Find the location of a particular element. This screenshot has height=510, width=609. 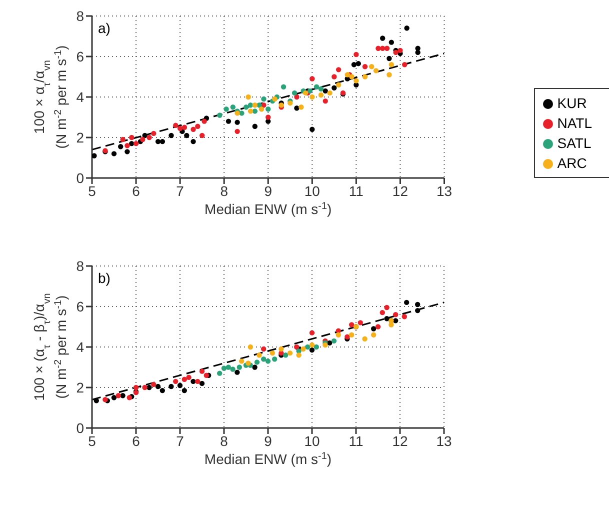

y-tick-label: 6 is located at coordinates (80, 306).